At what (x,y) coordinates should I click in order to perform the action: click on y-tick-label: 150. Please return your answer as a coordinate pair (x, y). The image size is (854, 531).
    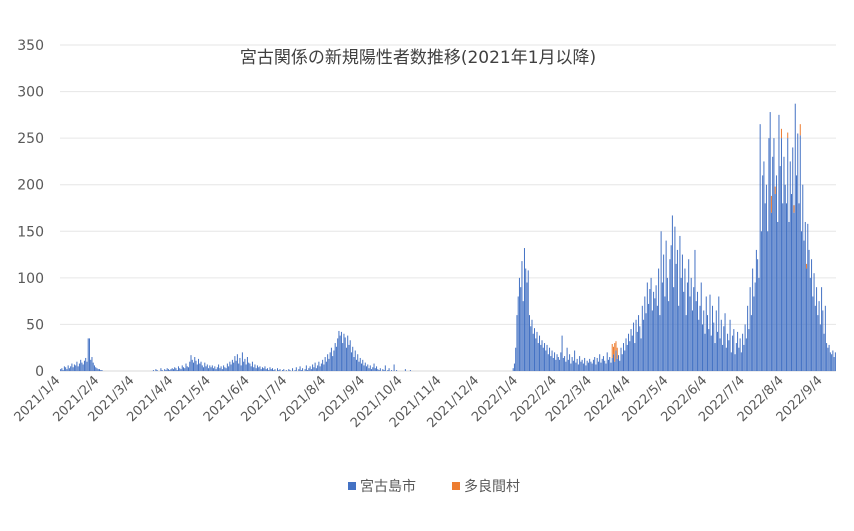
    Looking at the image, I should click on (30, 232).